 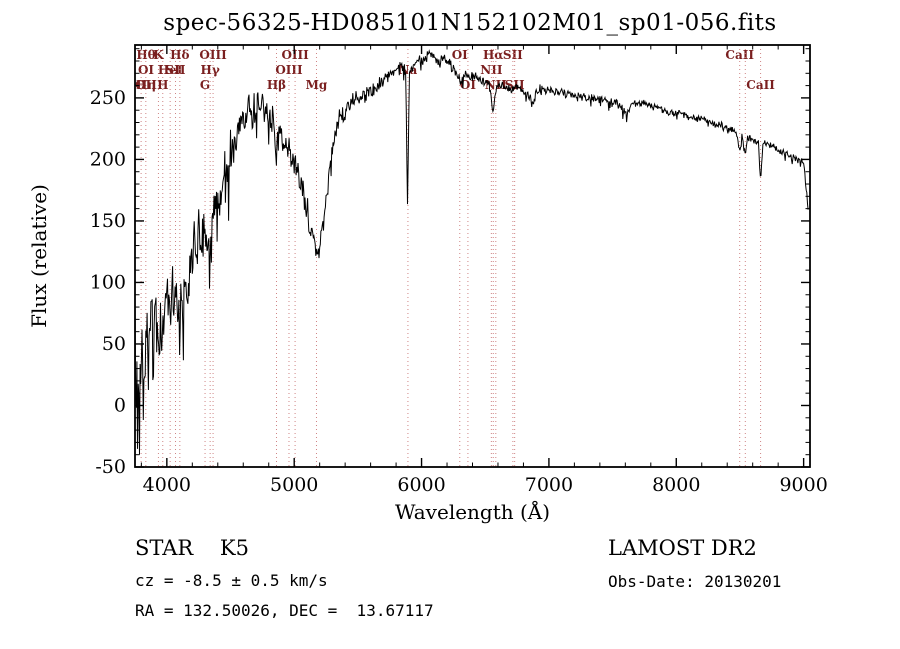 What do you see at coordinates (210, 70) in the screenshot?
I see `spectral-line-label: Hγ` at bounding box center [210, 70].